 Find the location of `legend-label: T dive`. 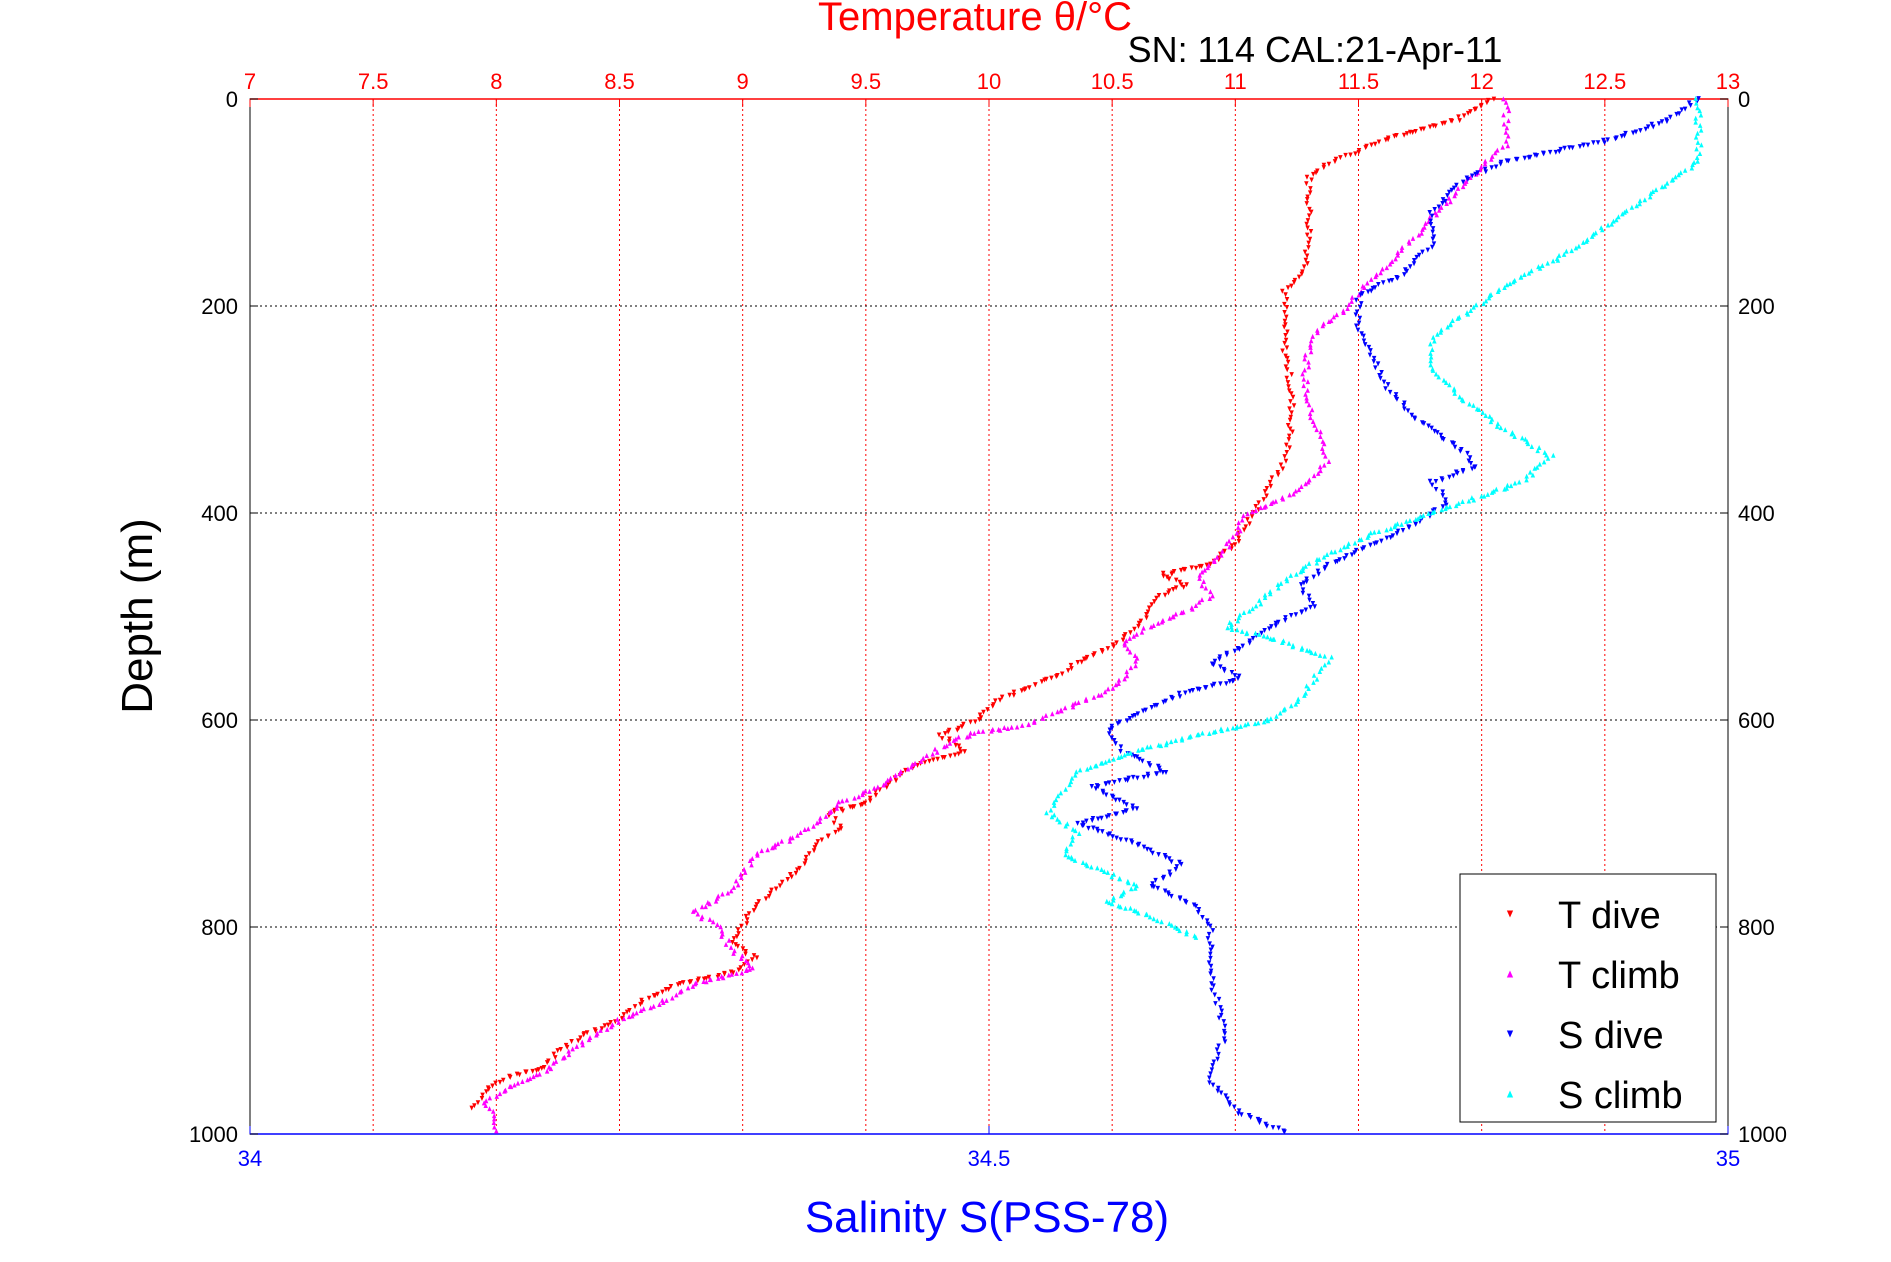

legend-label: T dive is located at coordinates (1609, 916).